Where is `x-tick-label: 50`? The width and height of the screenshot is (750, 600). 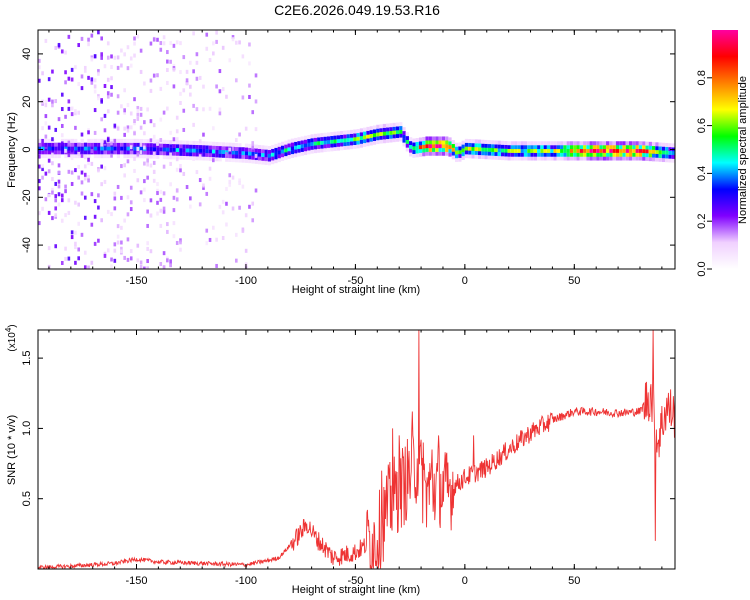 x-tick-label: 50 is located at coordinates (574, 581).